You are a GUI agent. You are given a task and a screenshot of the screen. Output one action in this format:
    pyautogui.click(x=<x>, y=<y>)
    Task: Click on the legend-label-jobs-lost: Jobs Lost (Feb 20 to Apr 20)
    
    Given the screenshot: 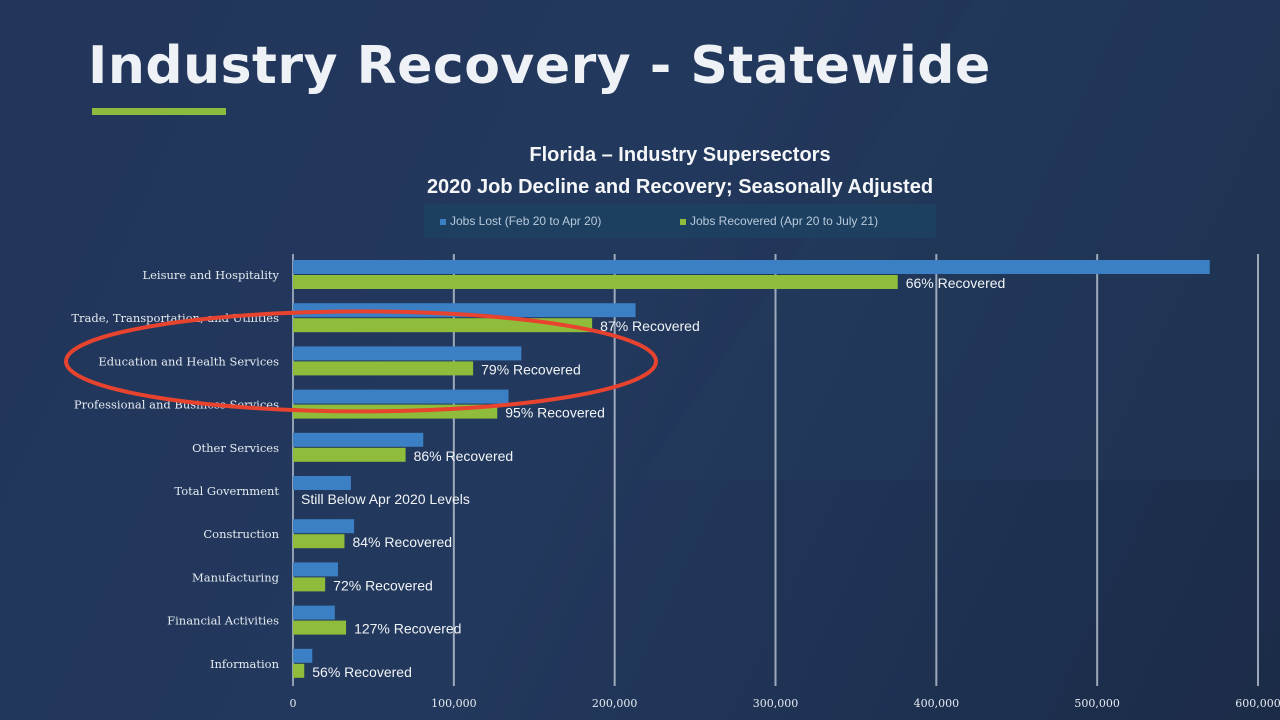 What is the action you would take?
    pyautogui.click(x=526, y=221)
    